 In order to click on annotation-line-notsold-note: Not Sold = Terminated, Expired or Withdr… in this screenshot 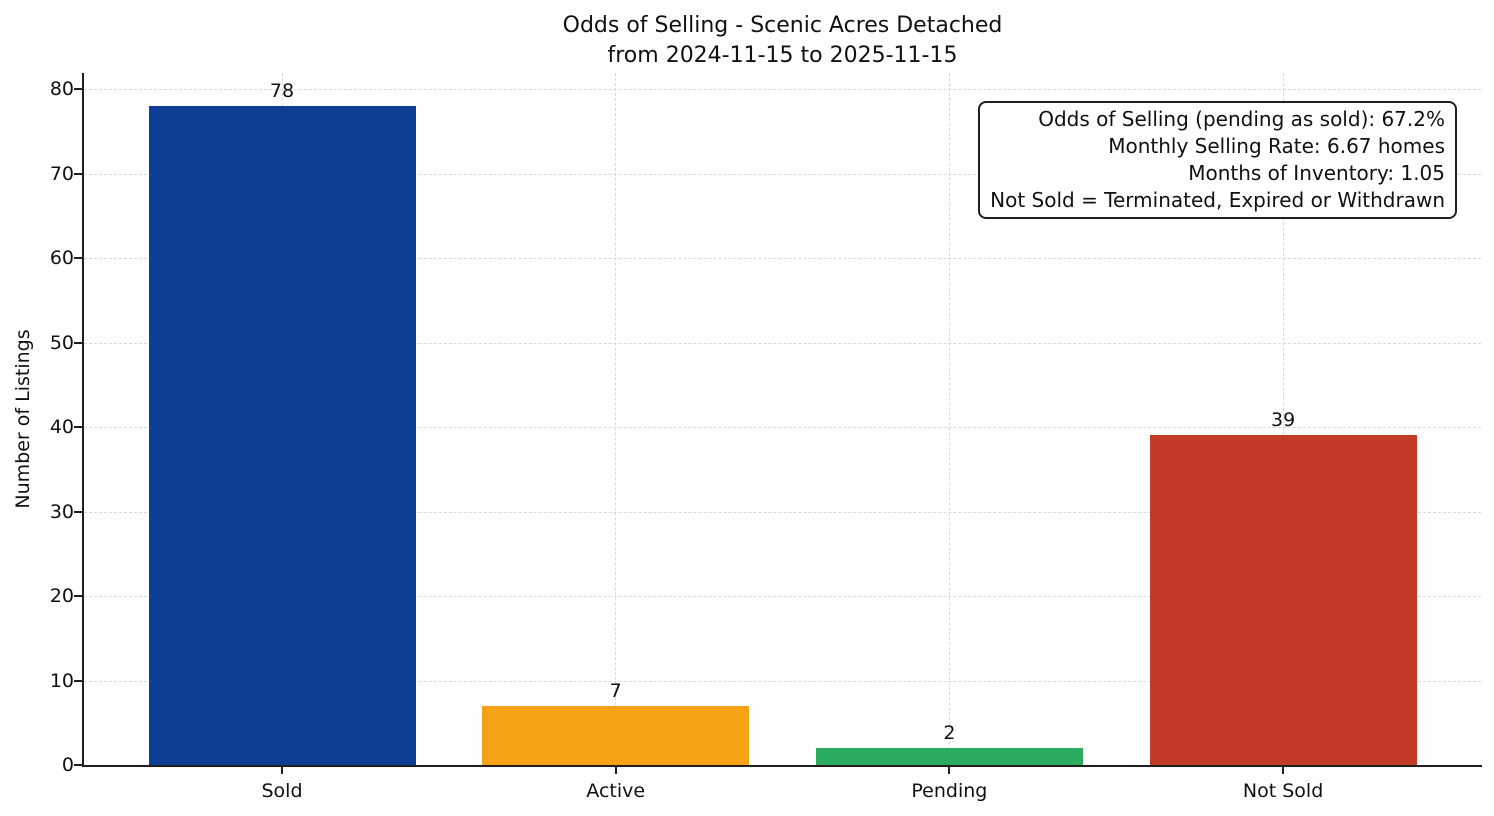, I will do `click(1217, 200)`.